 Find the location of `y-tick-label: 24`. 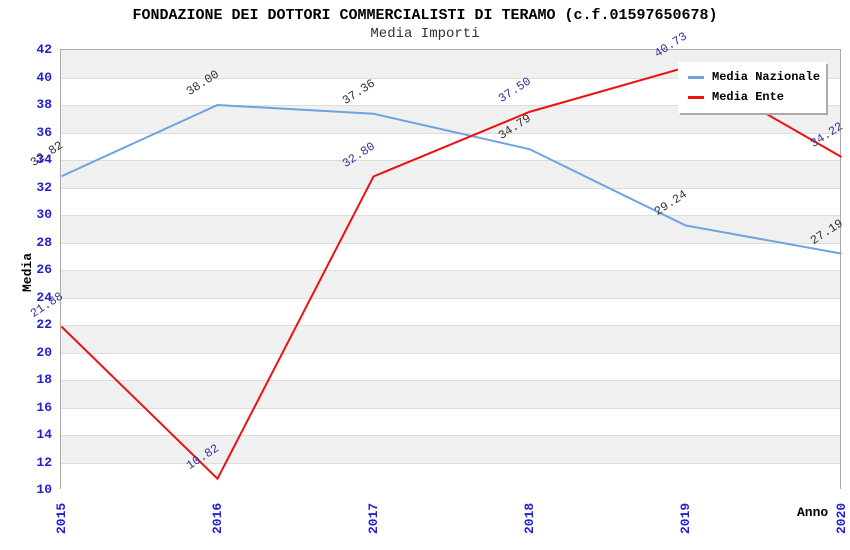

y-tick-label: 24 is located at coordinates (44, 297).